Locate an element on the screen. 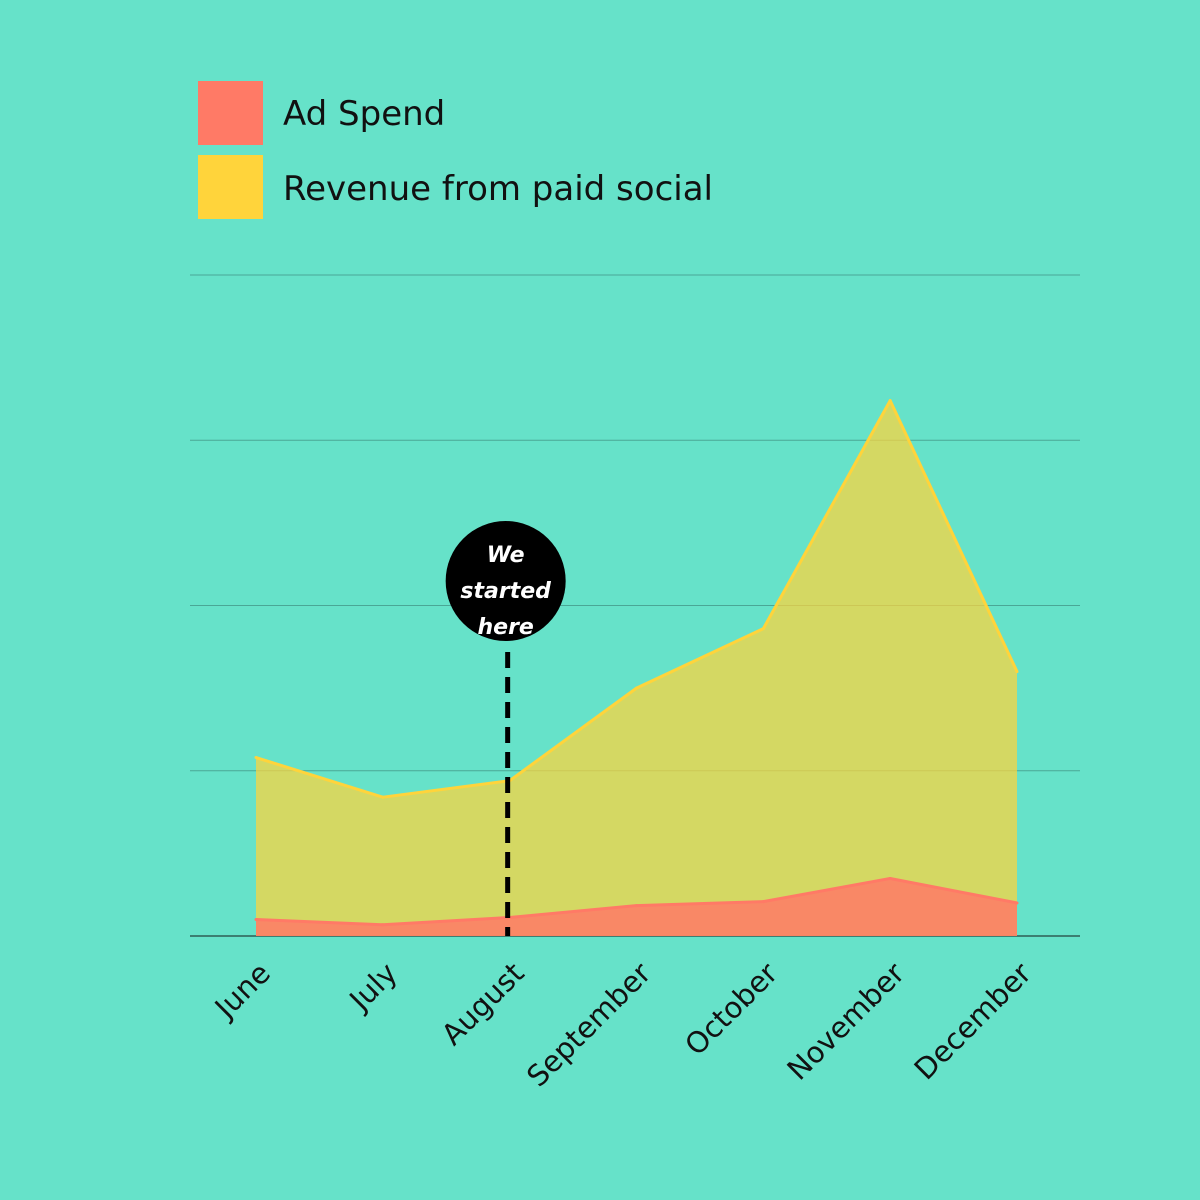  point-ad-spend-december is located at coordinates (1017, 903).